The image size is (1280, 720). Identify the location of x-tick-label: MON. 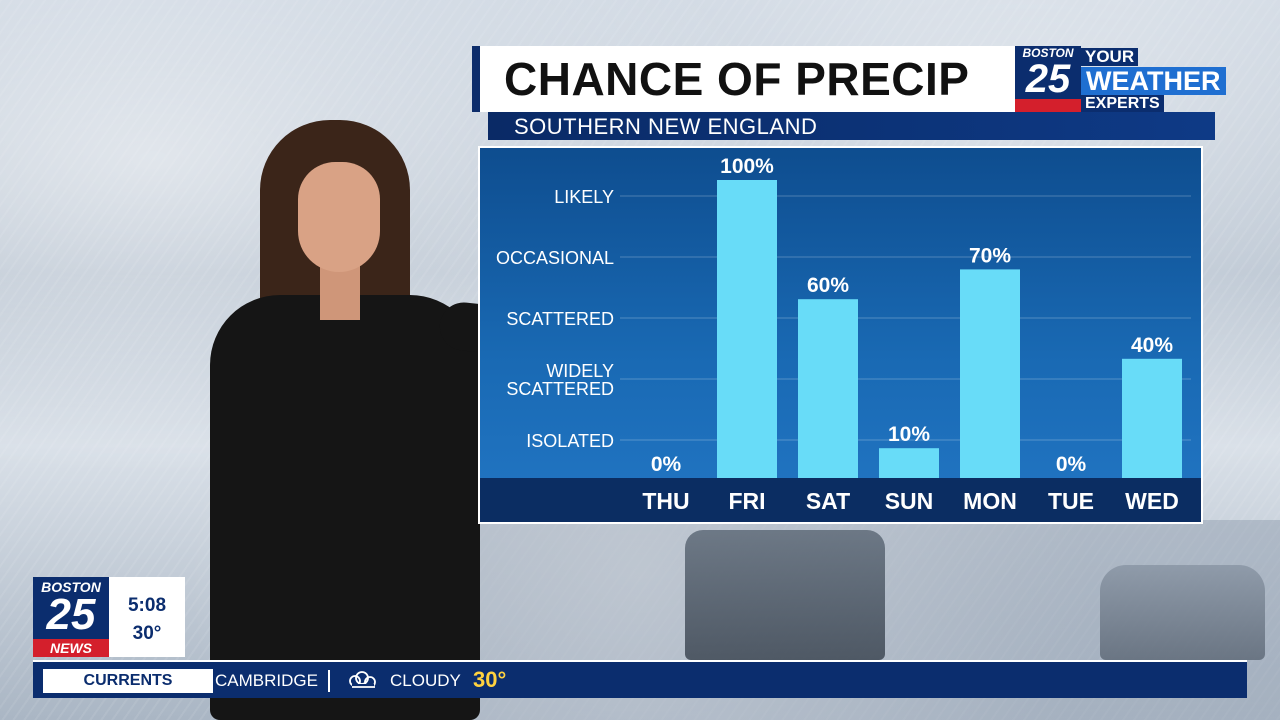
(990, 501).